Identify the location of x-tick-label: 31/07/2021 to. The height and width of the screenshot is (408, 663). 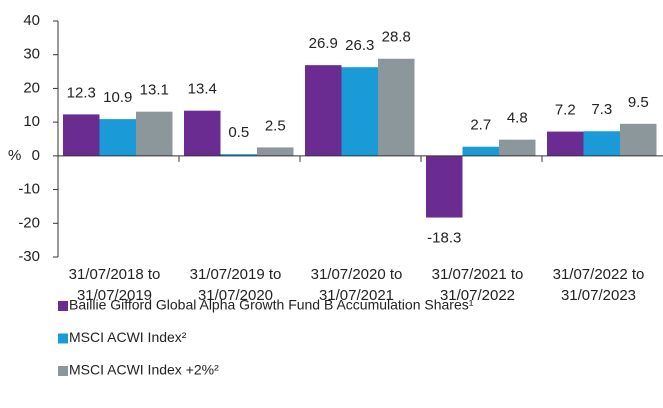
(478, 274).